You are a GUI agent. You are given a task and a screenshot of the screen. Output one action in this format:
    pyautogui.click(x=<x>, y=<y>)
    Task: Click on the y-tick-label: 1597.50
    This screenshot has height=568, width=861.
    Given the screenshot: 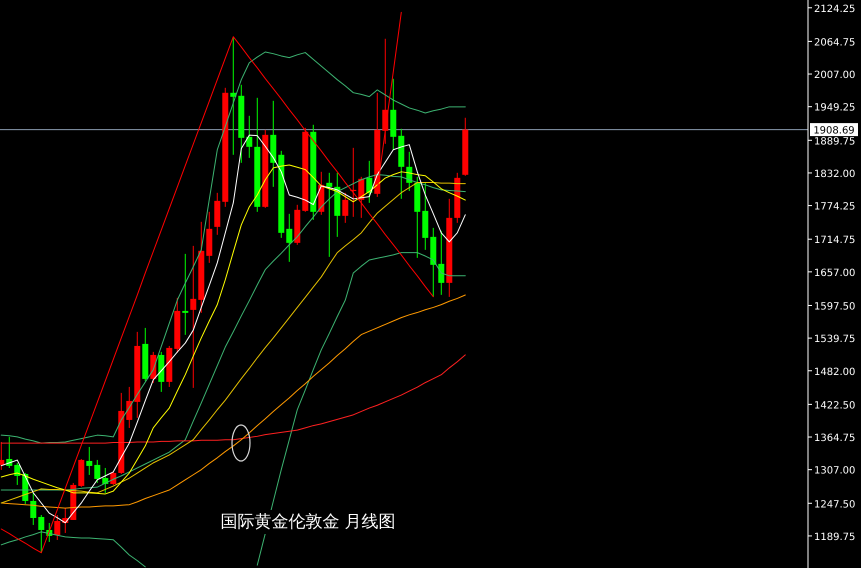 What is the action you would take?
    pyautogui.click(x=835, y=306)
    